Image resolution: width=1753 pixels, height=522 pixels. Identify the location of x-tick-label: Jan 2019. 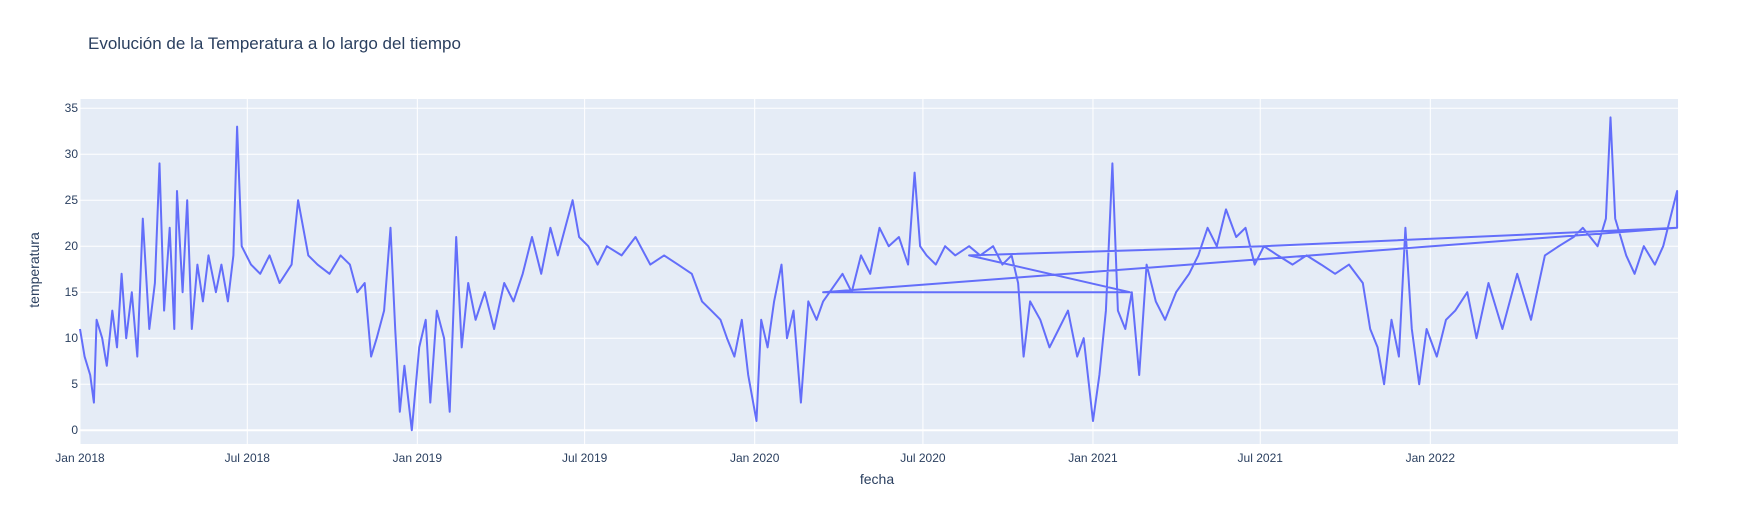
(418, 458).